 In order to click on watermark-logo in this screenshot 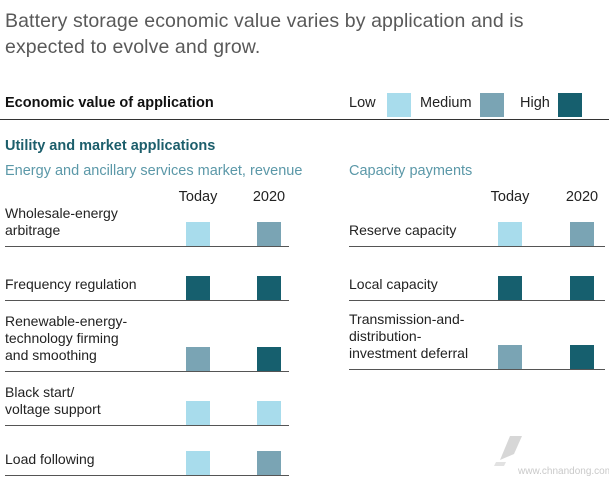, I will do `click(512, 448)`.